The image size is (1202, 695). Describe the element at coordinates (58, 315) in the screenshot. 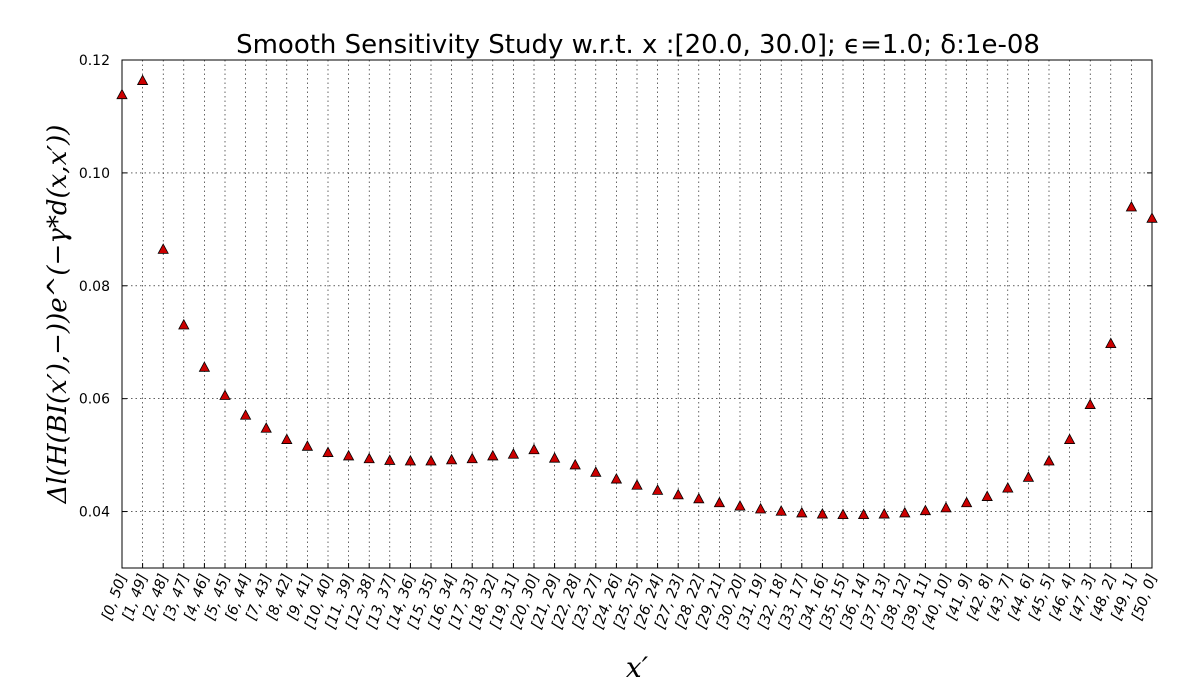

I see `y-axis-label: Δl(H(BI(x′),−))e^(−γ*d(x,x′))` at that location.